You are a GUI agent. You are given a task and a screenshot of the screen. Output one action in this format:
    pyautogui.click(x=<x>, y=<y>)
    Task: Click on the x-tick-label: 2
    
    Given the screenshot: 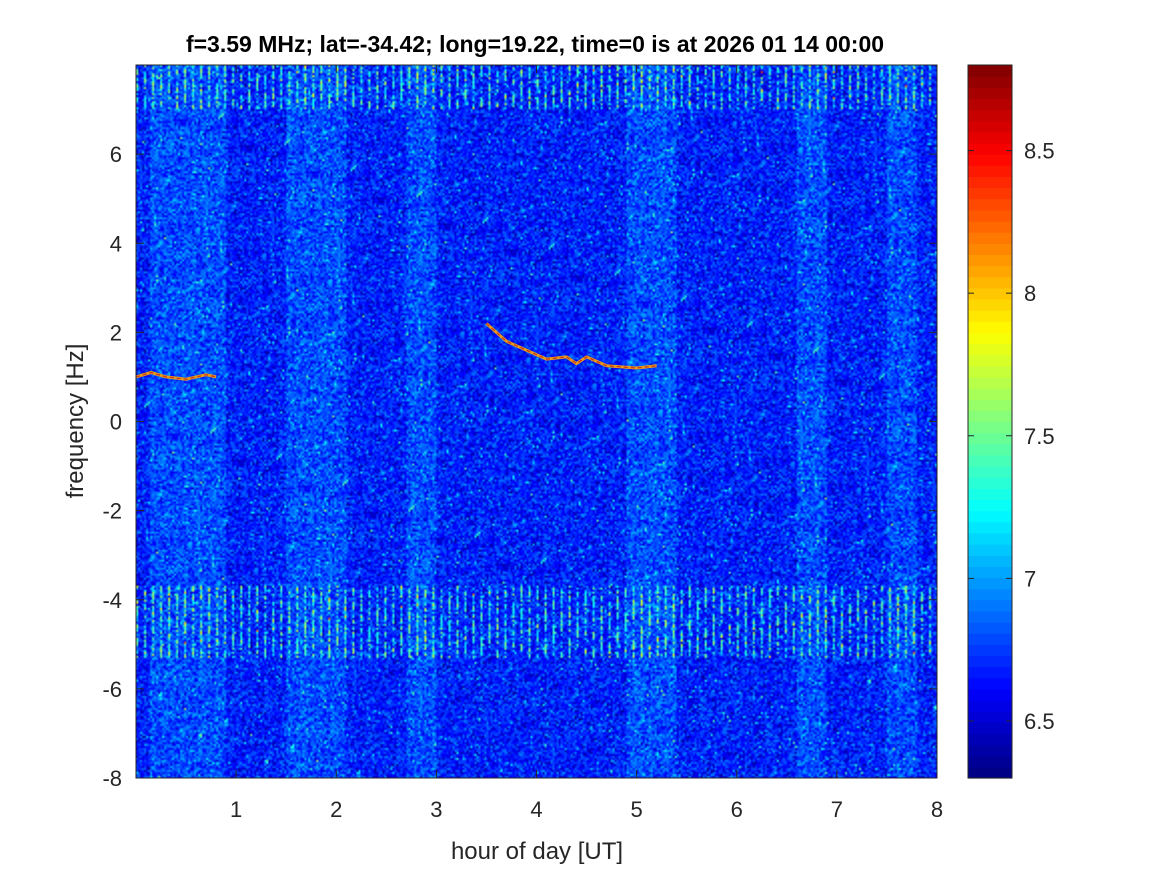 What is the action you would take?
    pyautogui.click(x=336, y=809)
    